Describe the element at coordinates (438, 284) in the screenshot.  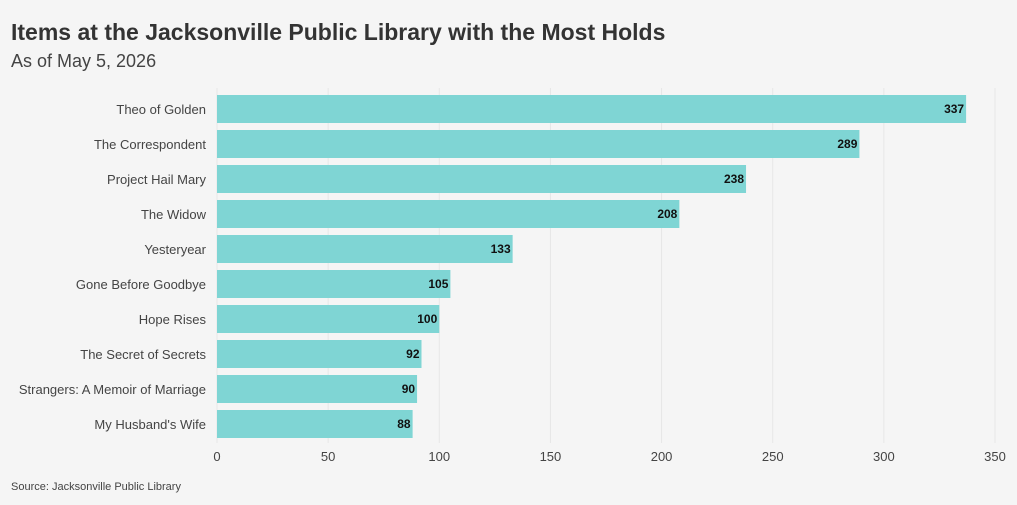
I see `data-label: 105` at that location.